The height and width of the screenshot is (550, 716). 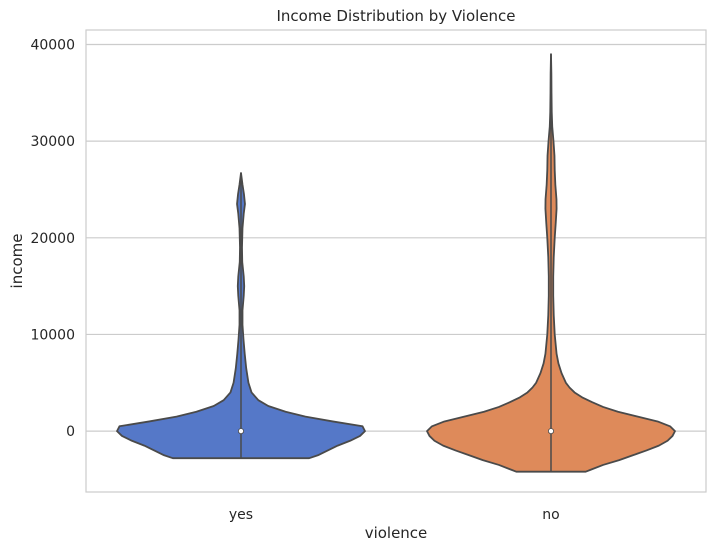 What do you see at coordinates (240, 431) in the screenshot?
I see `median-point-yes` at bounding box center [240, 431].